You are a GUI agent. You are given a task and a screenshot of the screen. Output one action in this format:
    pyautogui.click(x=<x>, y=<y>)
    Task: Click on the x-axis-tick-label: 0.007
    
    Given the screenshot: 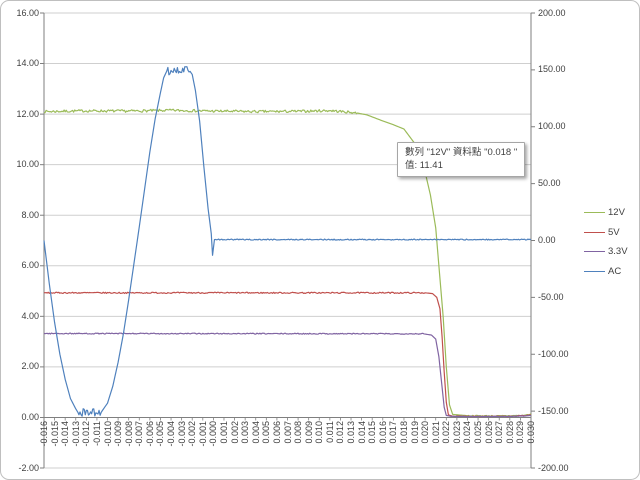 What is the action you would take?
    pyautogui.click(x=287, y=432)
    